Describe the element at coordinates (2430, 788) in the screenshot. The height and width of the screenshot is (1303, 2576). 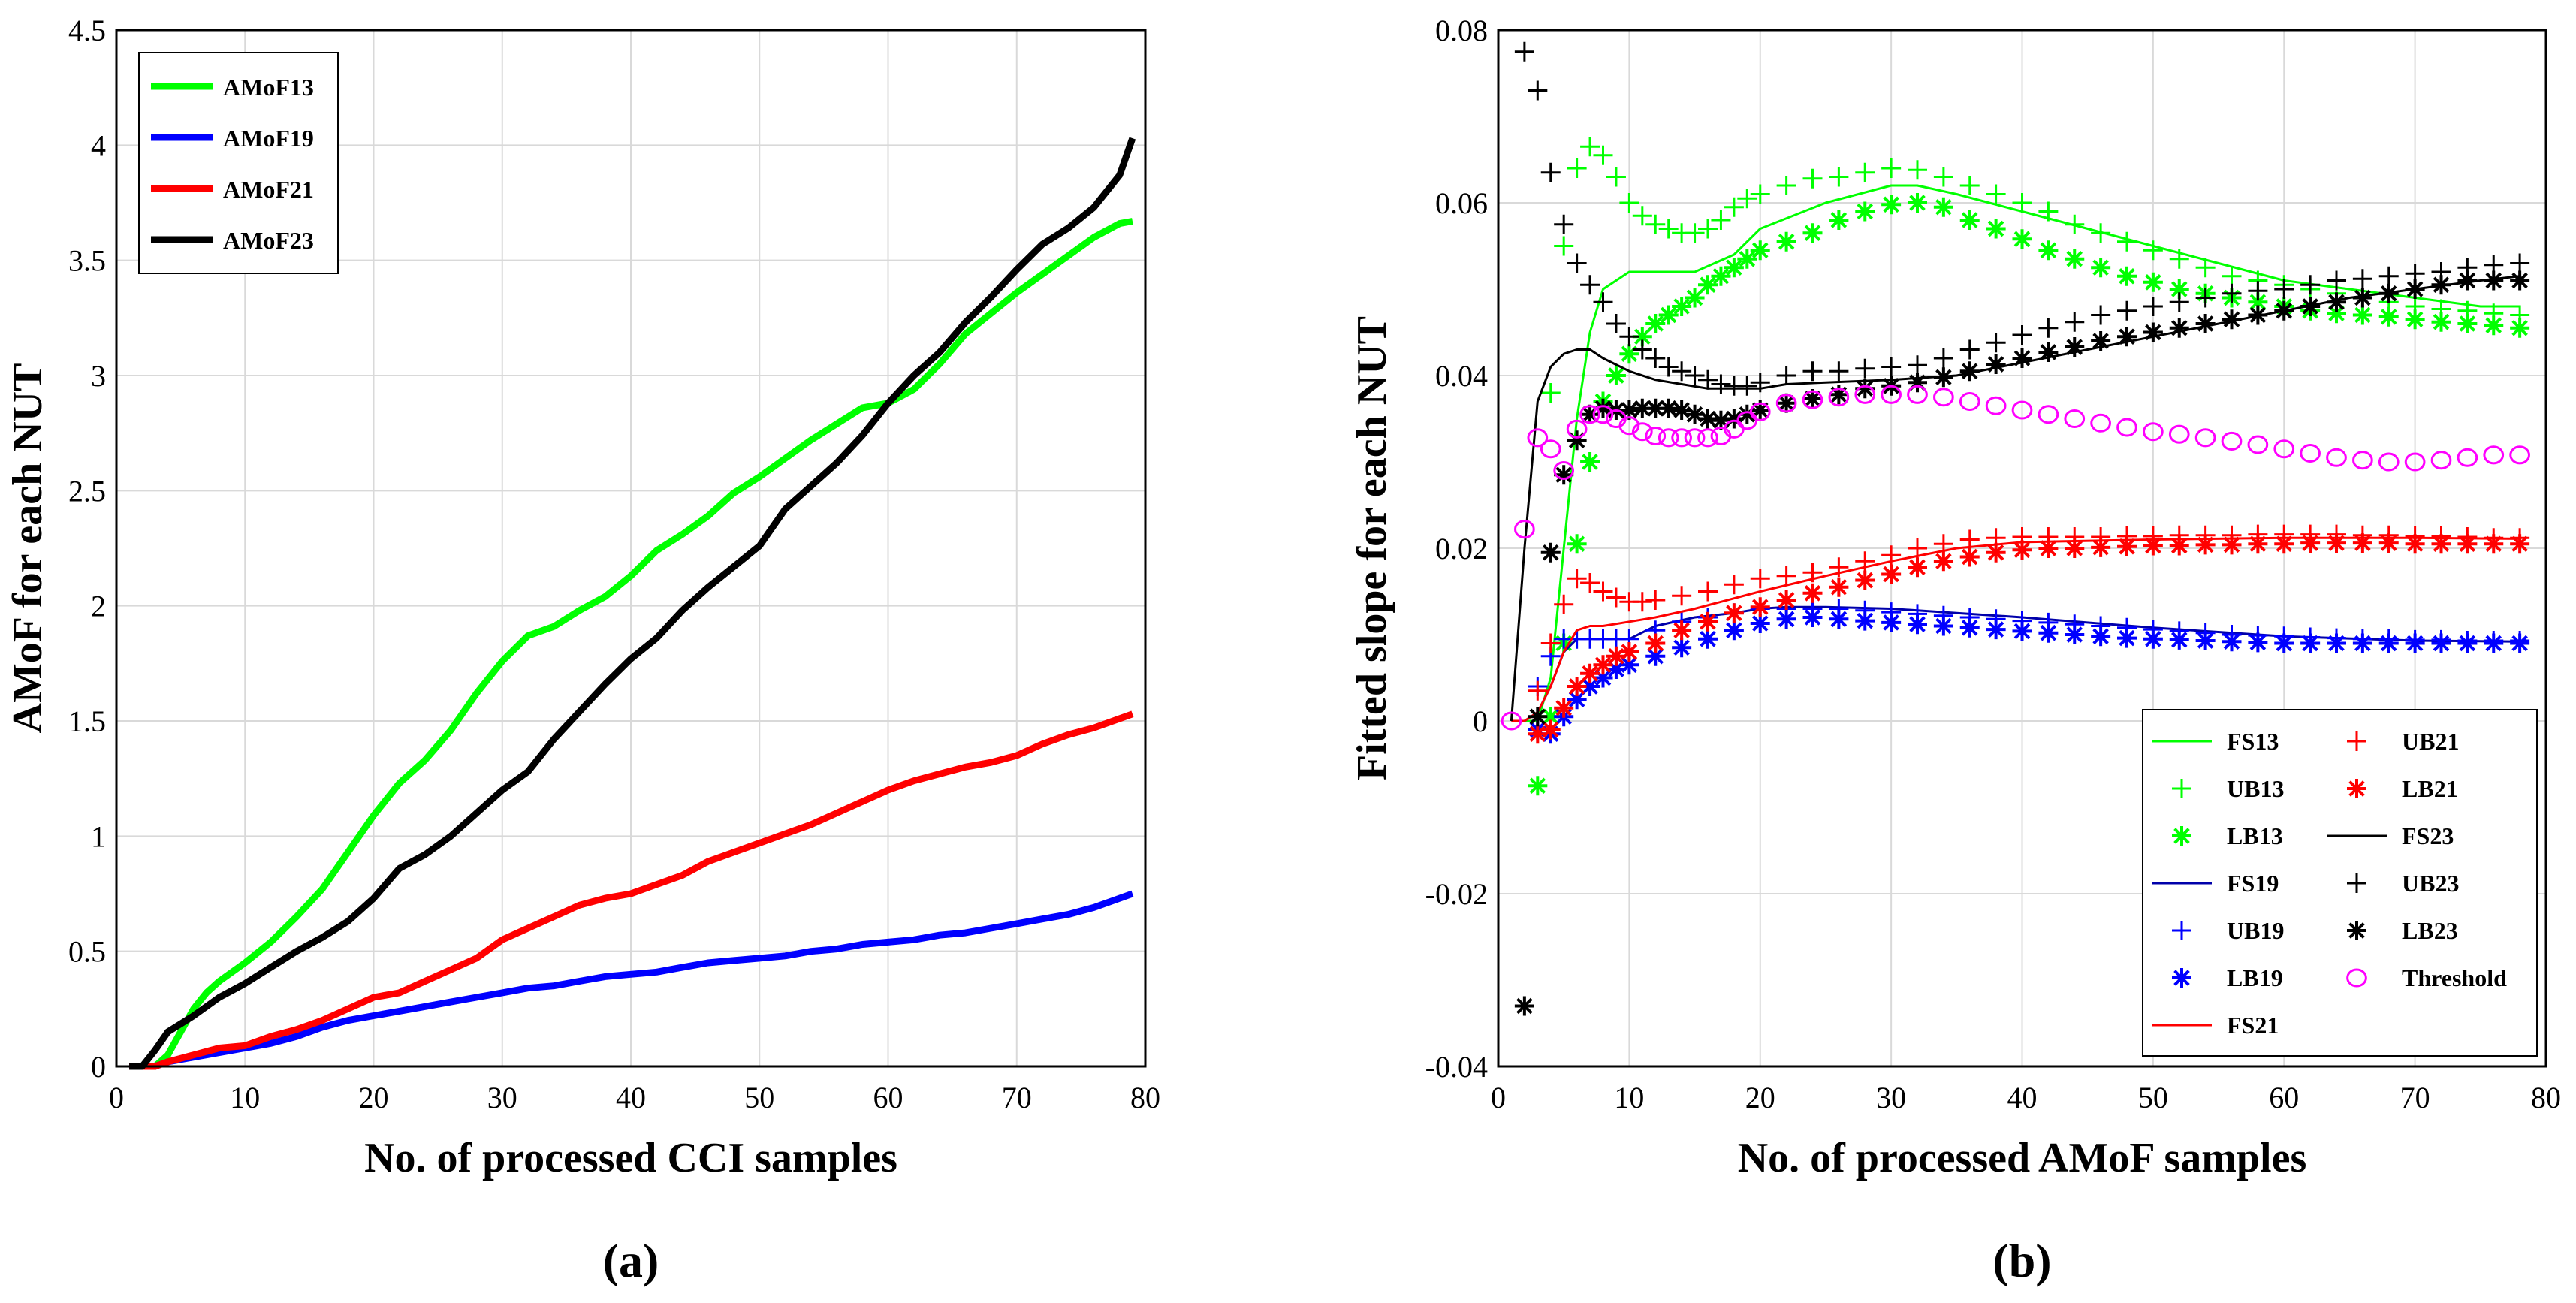
I see `legend-label: LB21` at that location.